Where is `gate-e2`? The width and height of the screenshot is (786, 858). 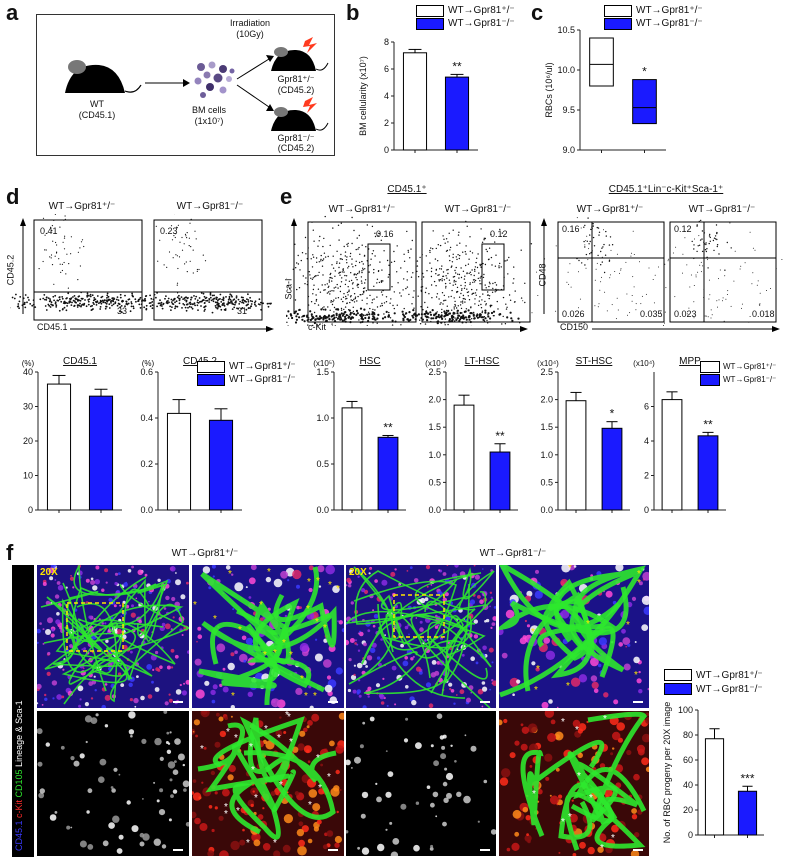 gate-e2 is located at coordinates (493, 267).